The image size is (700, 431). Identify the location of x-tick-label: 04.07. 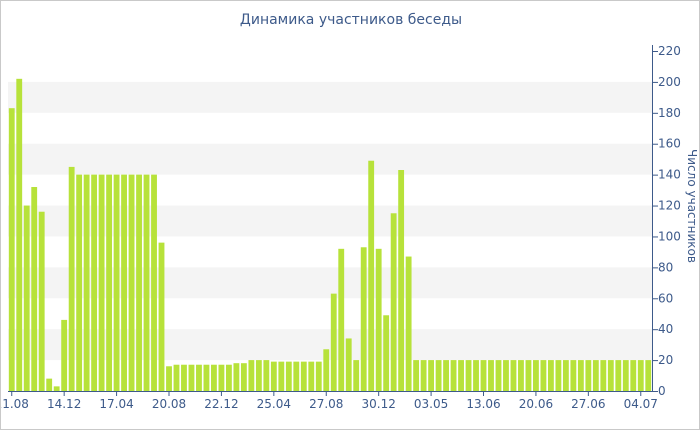
(641, 404).